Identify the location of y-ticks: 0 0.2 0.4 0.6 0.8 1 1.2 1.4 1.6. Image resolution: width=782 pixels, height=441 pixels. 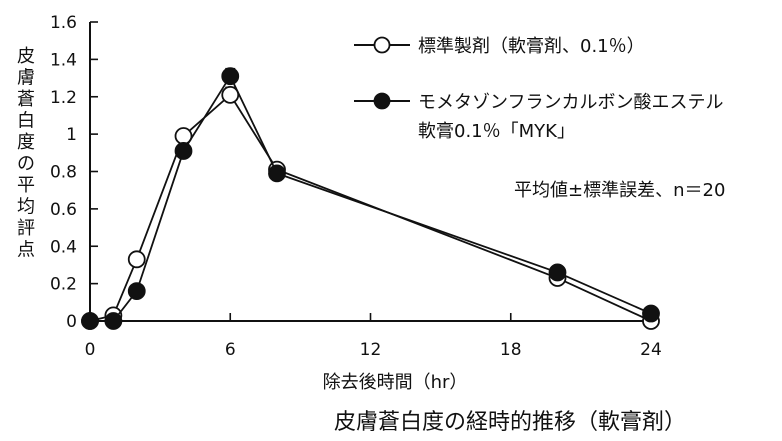
(74, 172).